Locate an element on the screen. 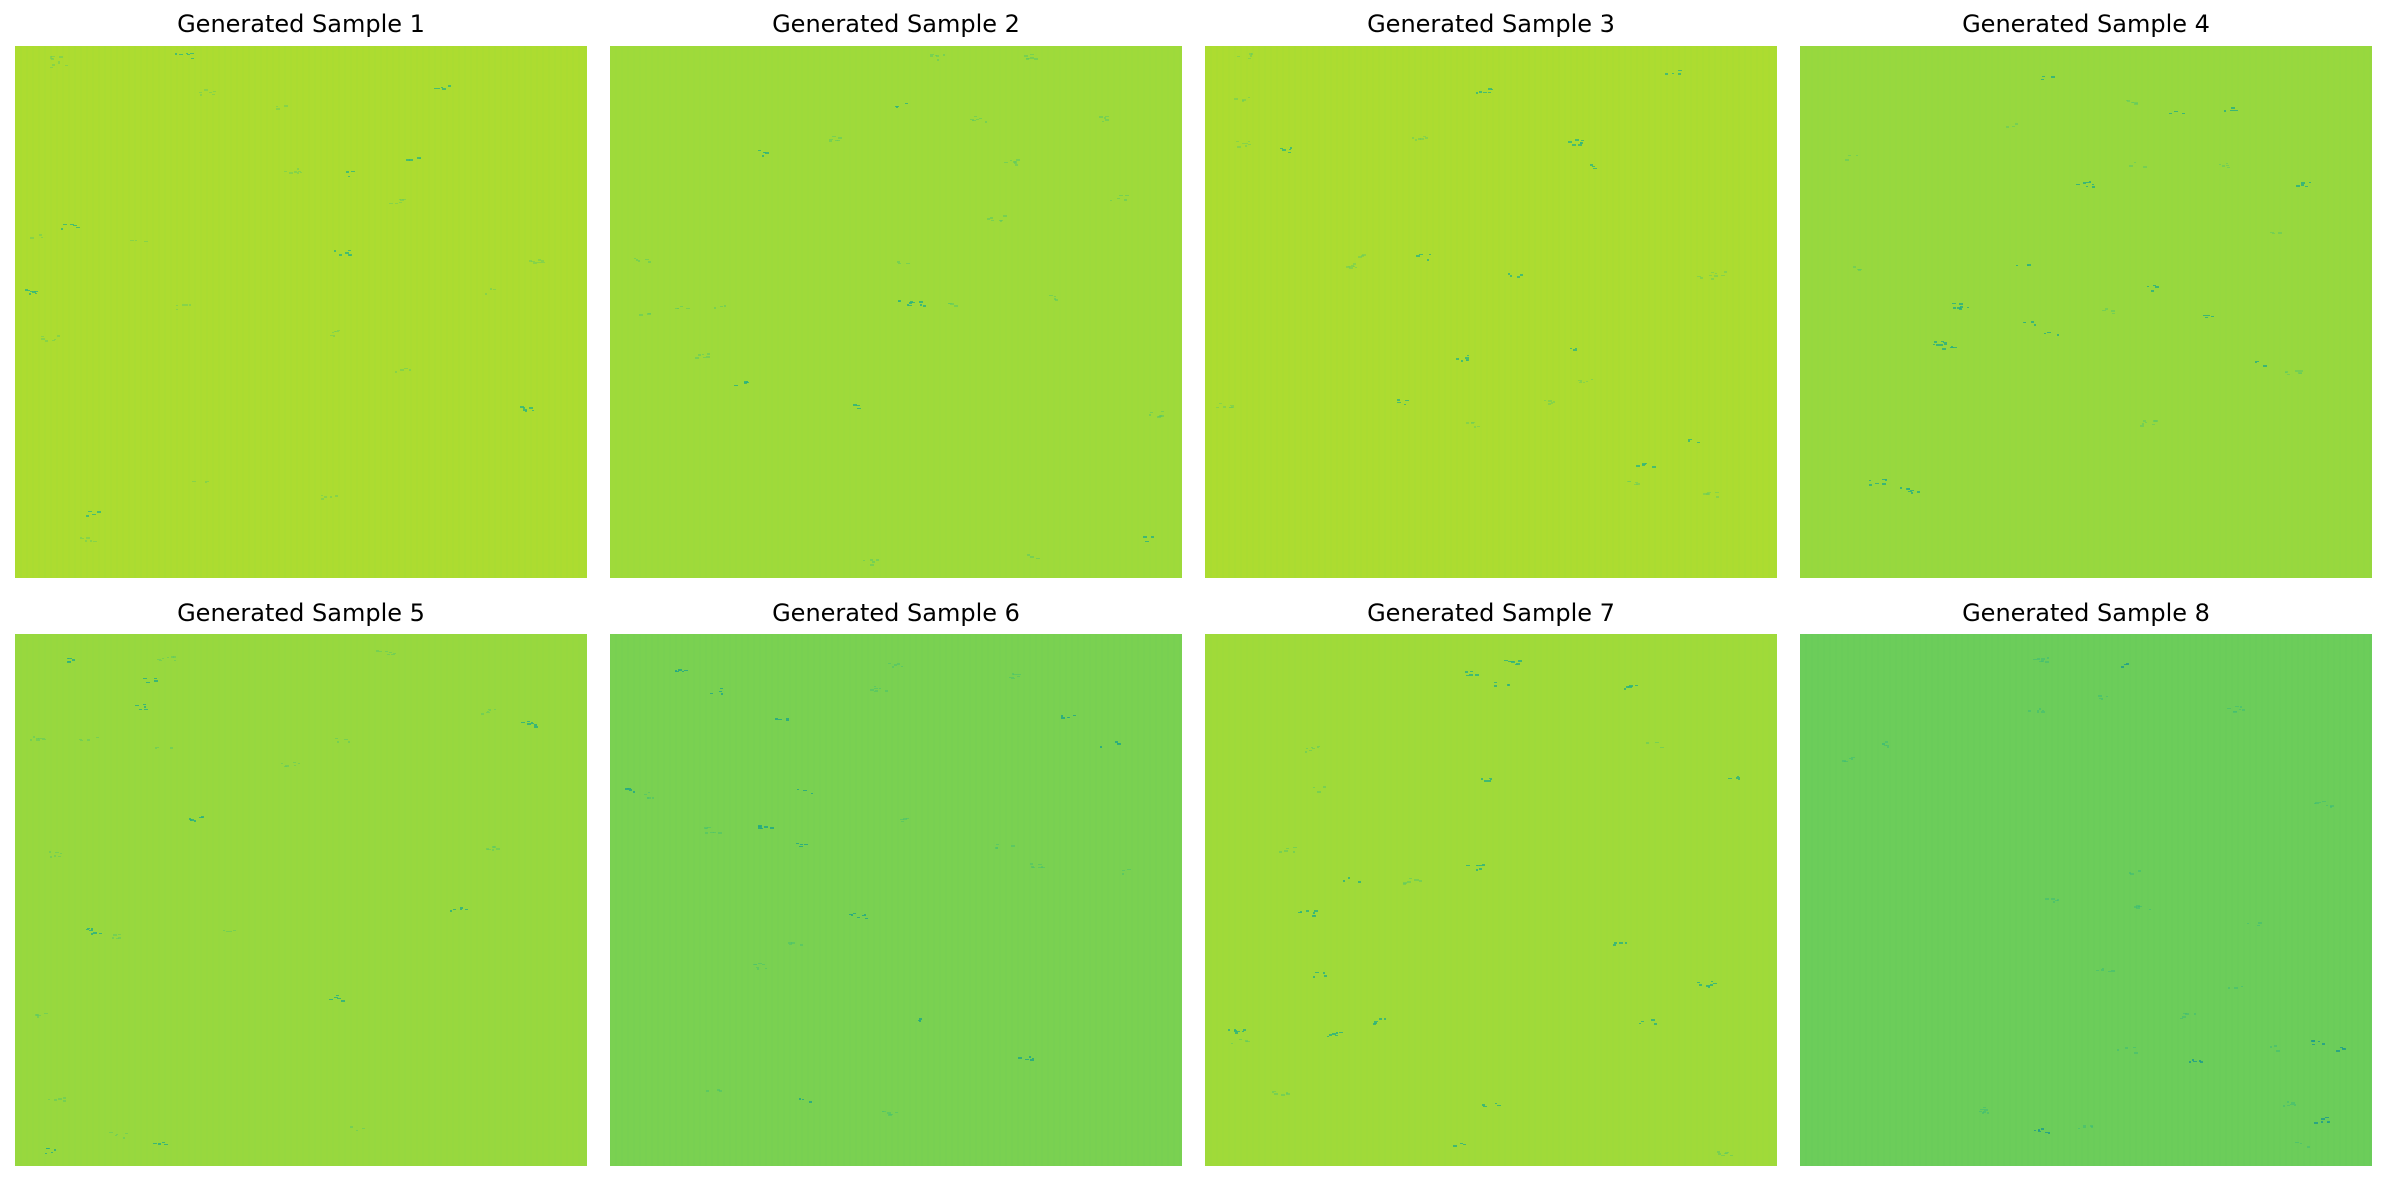 This screenshot has width=2385, height=1182. sample-heatmap is located at coordinates (2086, 900).